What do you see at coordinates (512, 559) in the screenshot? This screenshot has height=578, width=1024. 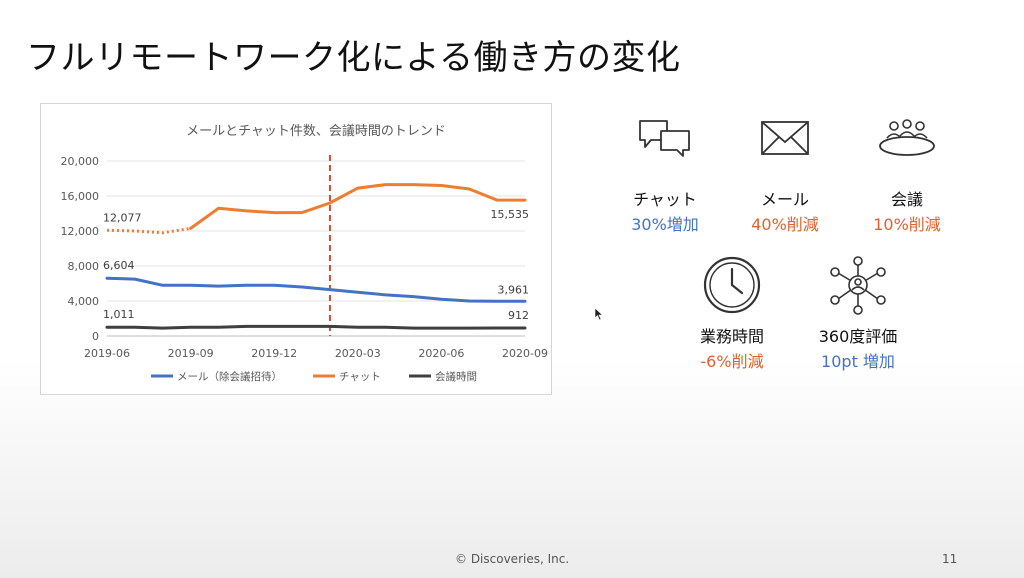 I see `footer-copyright: © Discoveries, Inc.` at bounding box center [512, 559].